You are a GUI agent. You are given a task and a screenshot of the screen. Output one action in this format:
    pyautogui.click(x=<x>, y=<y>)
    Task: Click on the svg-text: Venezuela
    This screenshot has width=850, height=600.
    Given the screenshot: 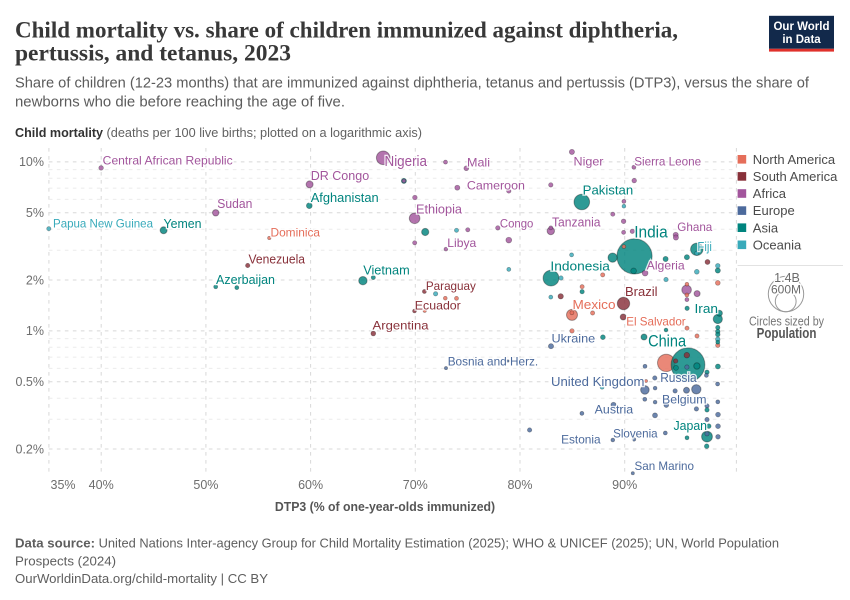 What is the action you would take?
    pyautogui.click(x=277, y=258)
    